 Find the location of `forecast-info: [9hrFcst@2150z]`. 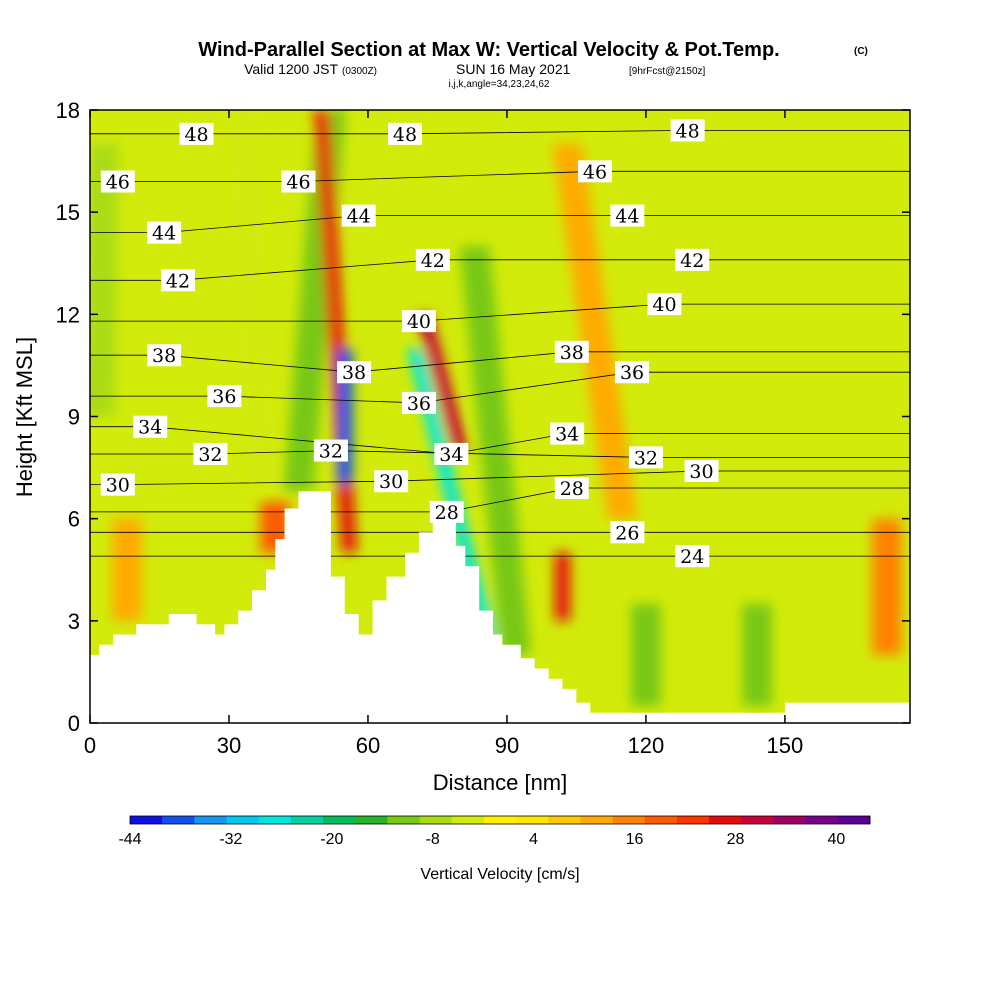

forecast-info: [9hrFcst@2150z] is located at coordinates (667, 71).